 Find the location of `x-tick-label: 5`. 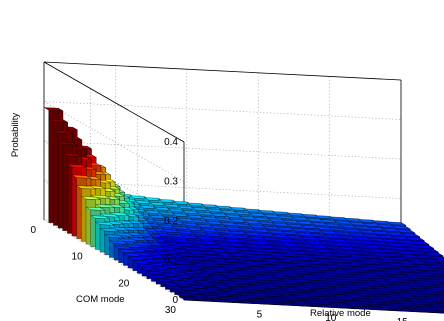

x-tick-label: 5 is located at coordinates (260, 315).